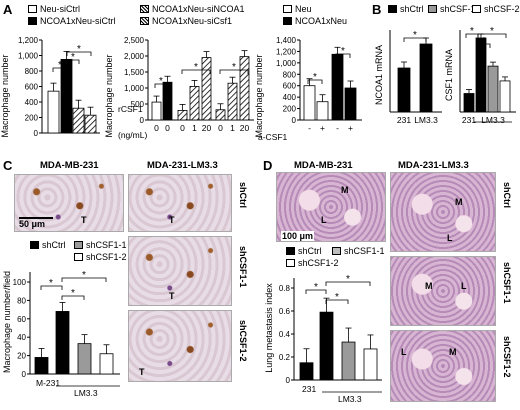 The width and height of the screenshot is (520, 410). What do you see at coordinates (48, 383) in the screenshot?
I see `x-tick-label: M-231` at bounding box center [48, 383].